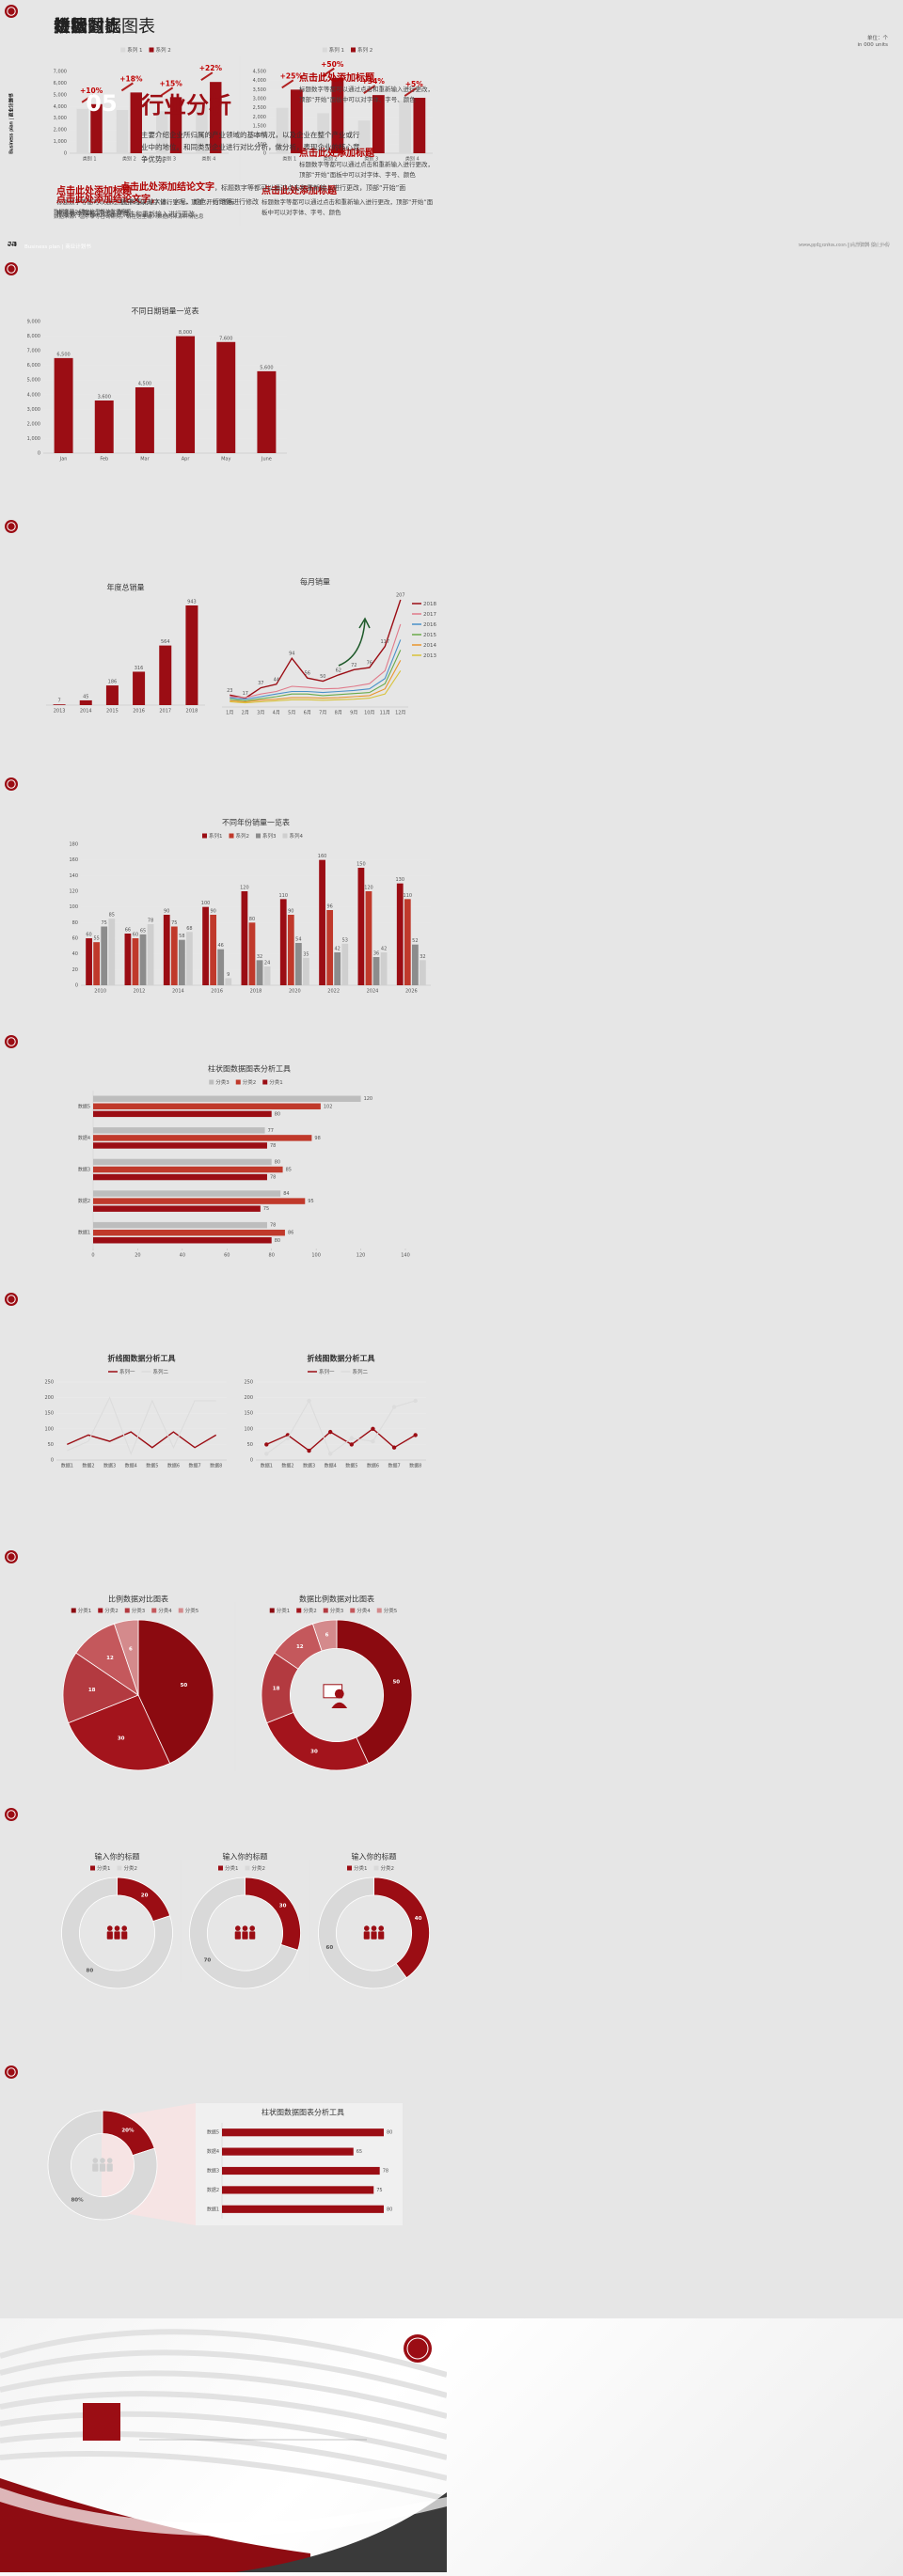  I want to click on chart-title: 不同年份销量一览表, so click(256, 823).